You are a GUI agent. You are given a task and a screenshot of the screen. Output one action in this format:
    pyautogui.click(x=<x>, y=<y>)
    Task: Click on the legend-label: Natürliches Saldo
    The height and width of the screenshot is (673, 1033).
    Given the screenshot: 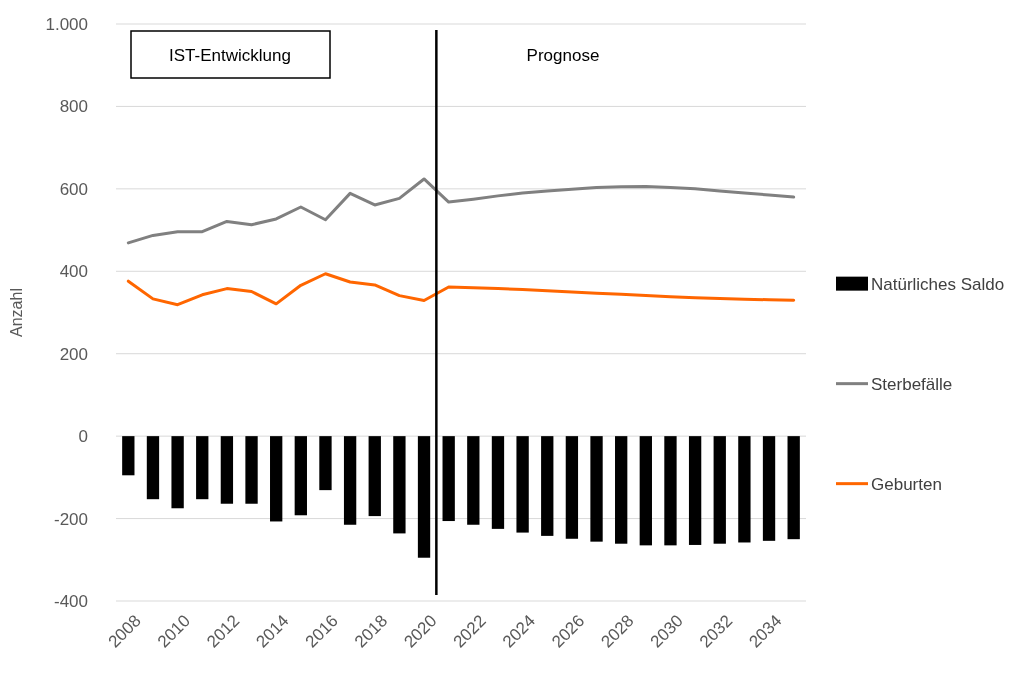 What is the action you would take?
    pyautogui.click(x=938, y=284)
    